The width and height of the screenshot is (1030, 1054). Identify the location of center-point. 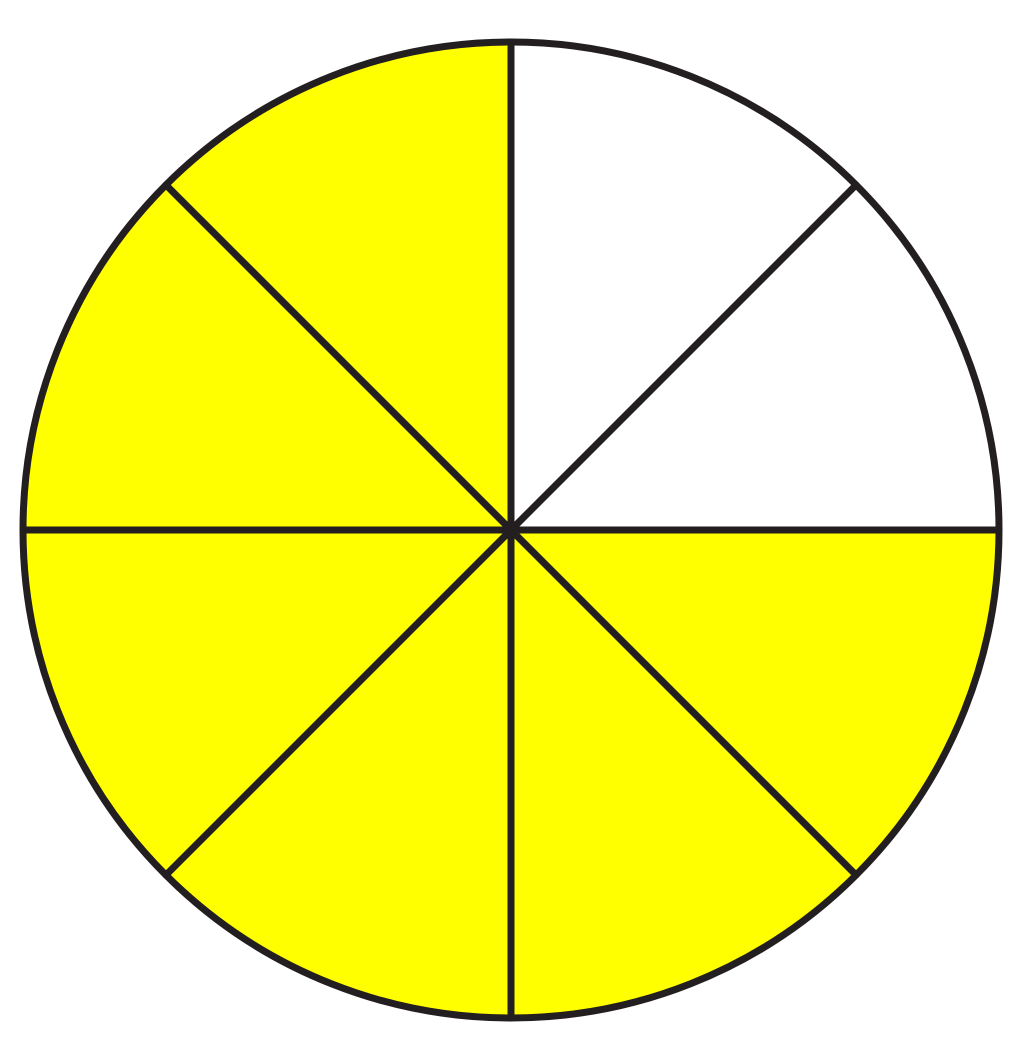
(511, 530).